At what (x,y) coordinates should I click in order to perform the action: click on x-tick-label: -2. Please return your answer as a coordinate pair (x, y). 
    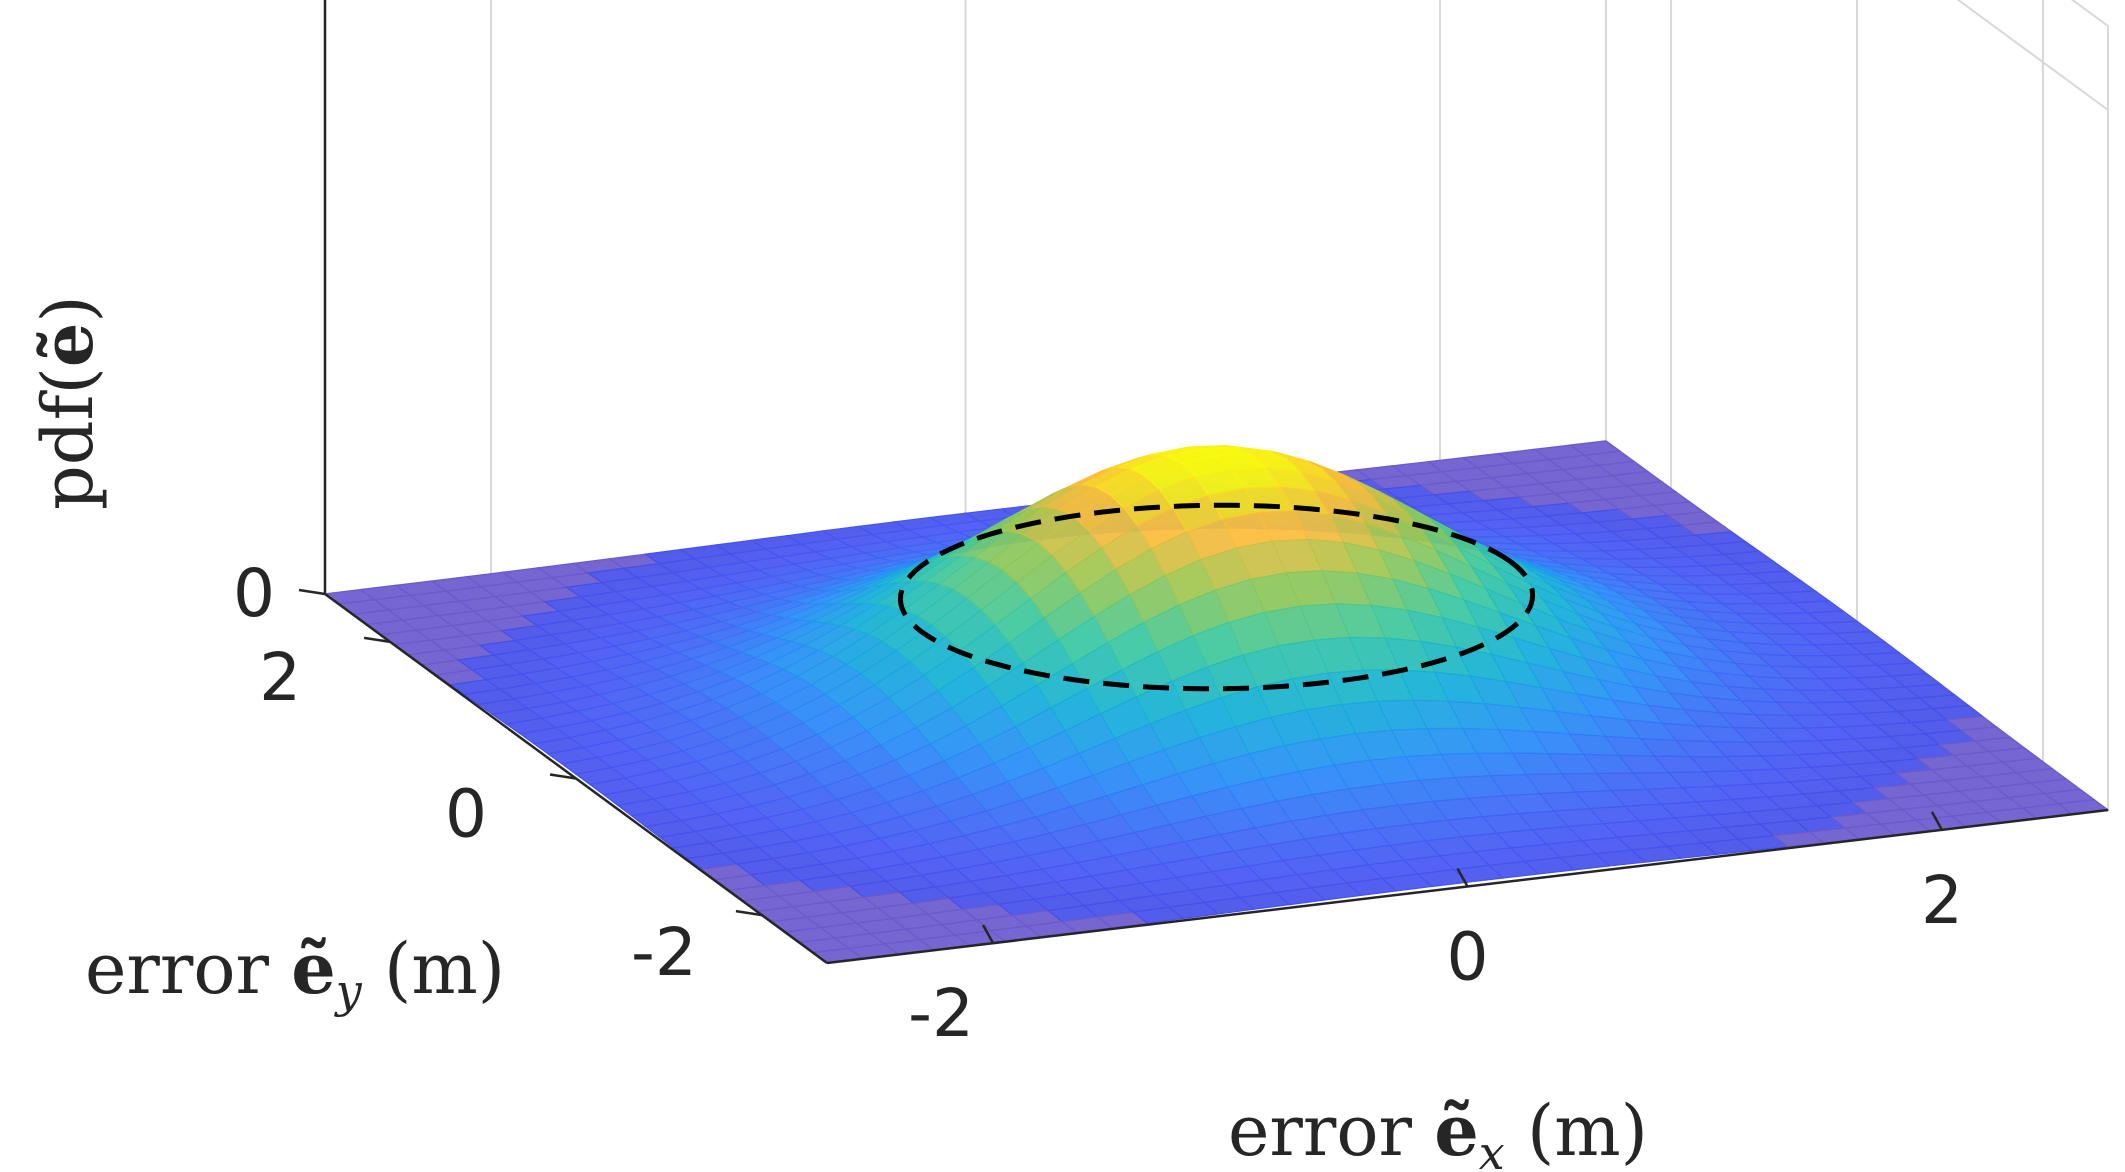
    Looking at the image, I should click on (941, 1013).